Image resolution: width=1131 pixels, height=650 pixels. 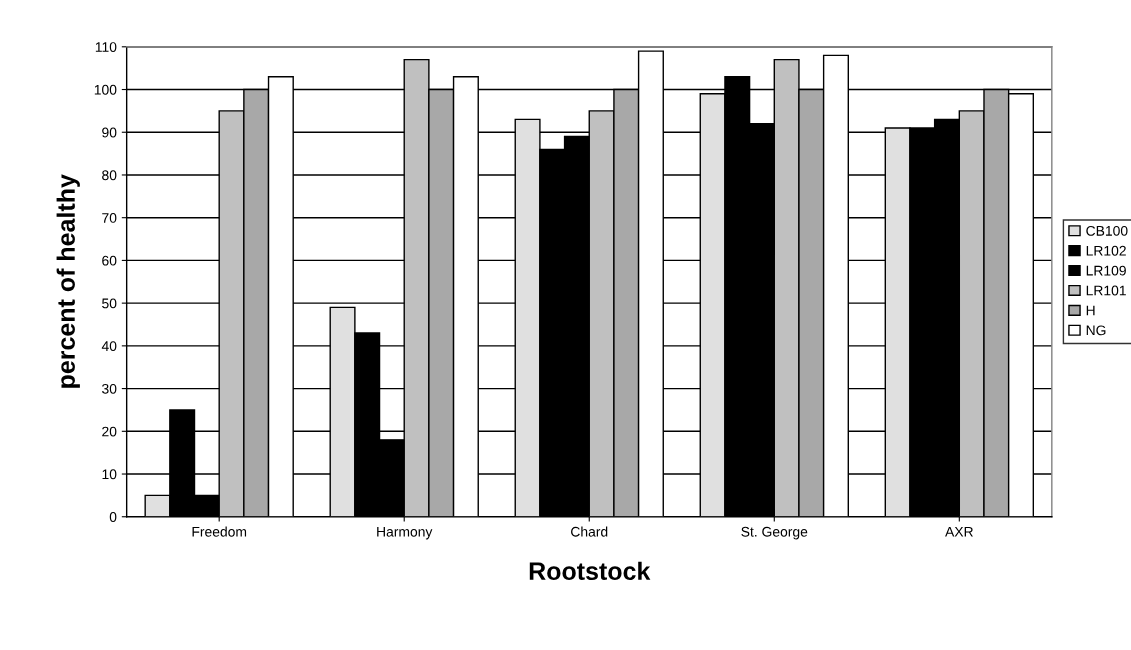 What do you see at coordinates (109, 474) in the screenshot?
I see `y-tick-label: 10` at bounding box center [109, 474].